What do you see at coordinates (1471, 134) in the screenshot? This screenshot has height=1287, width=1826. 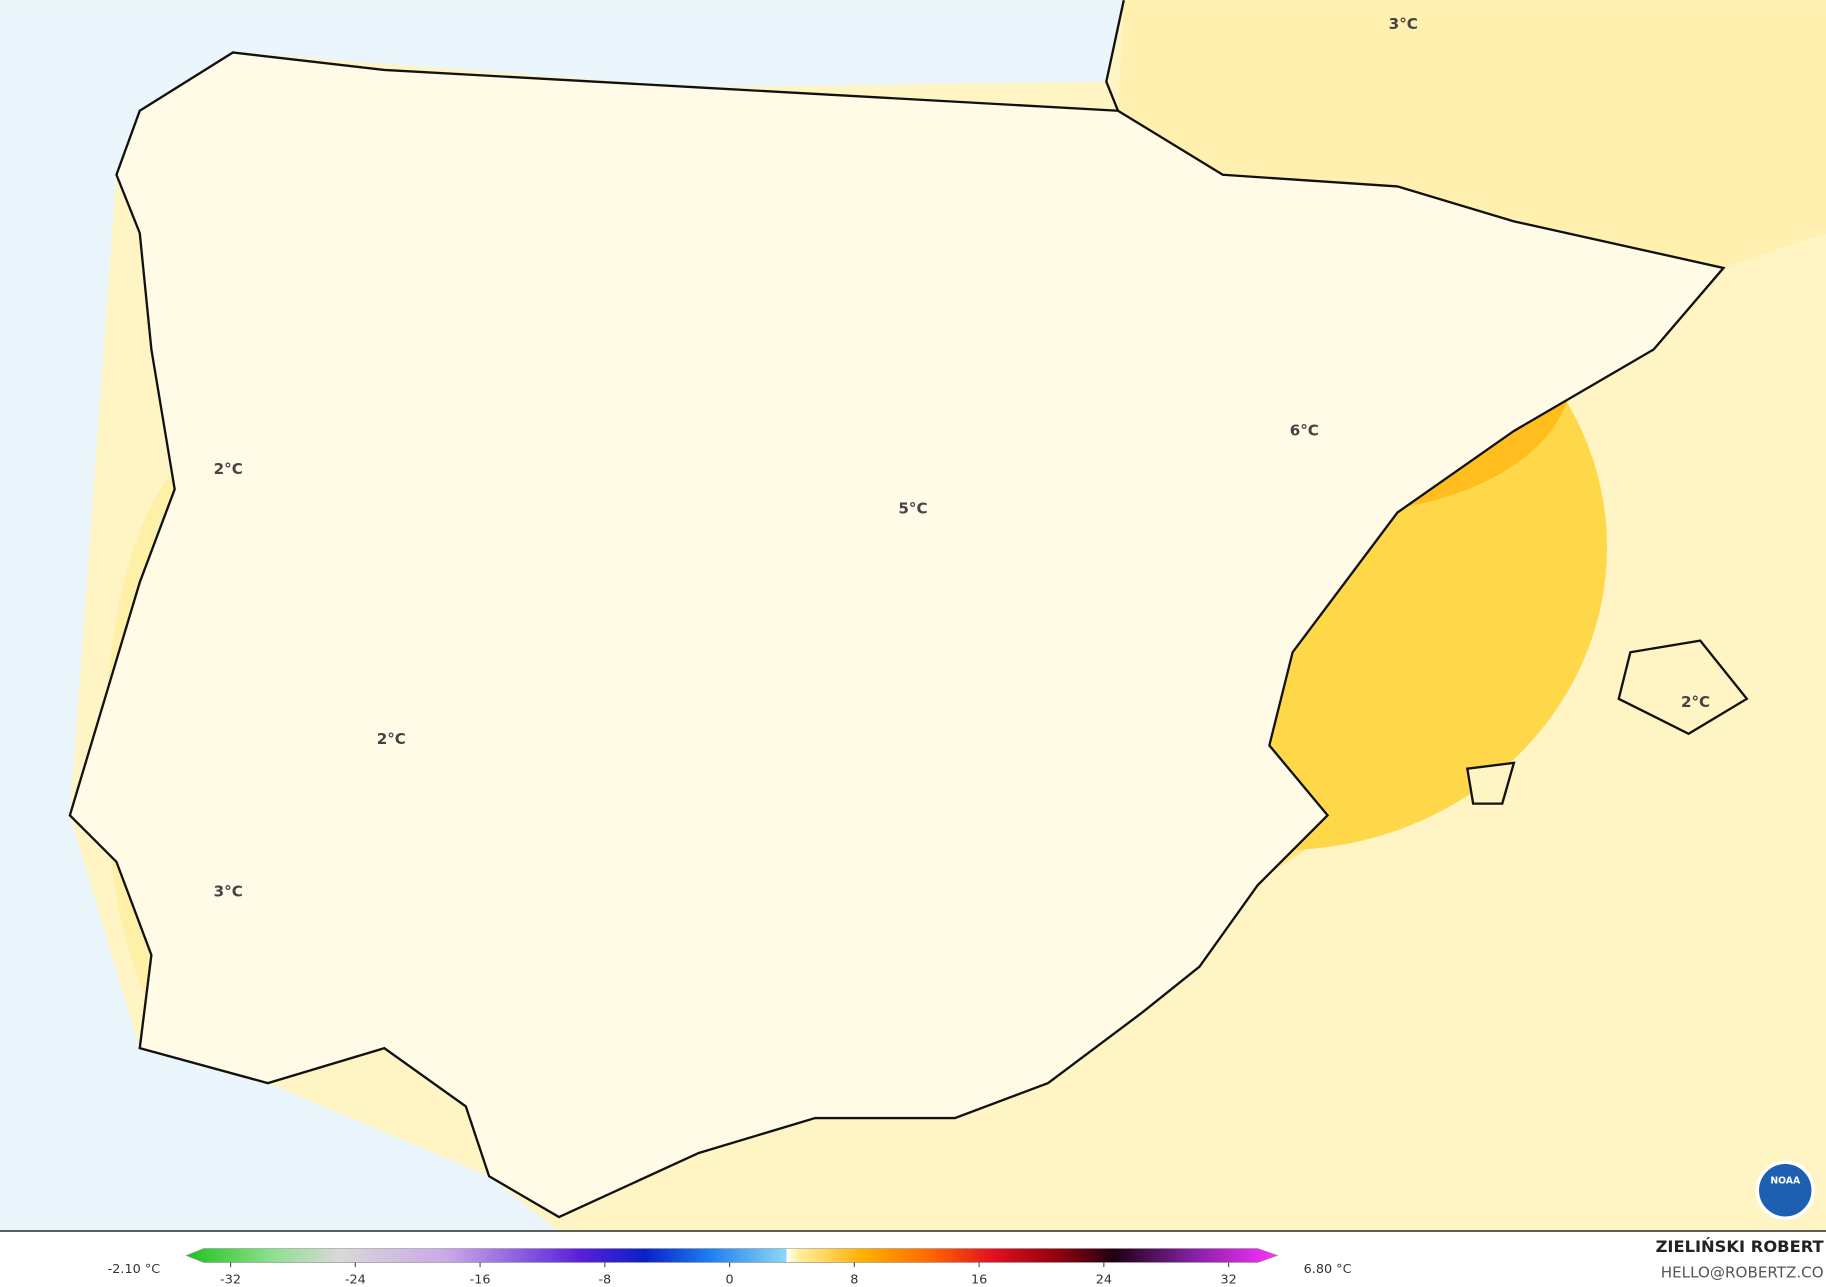 I see `france` at bounding box center [1471, 134].